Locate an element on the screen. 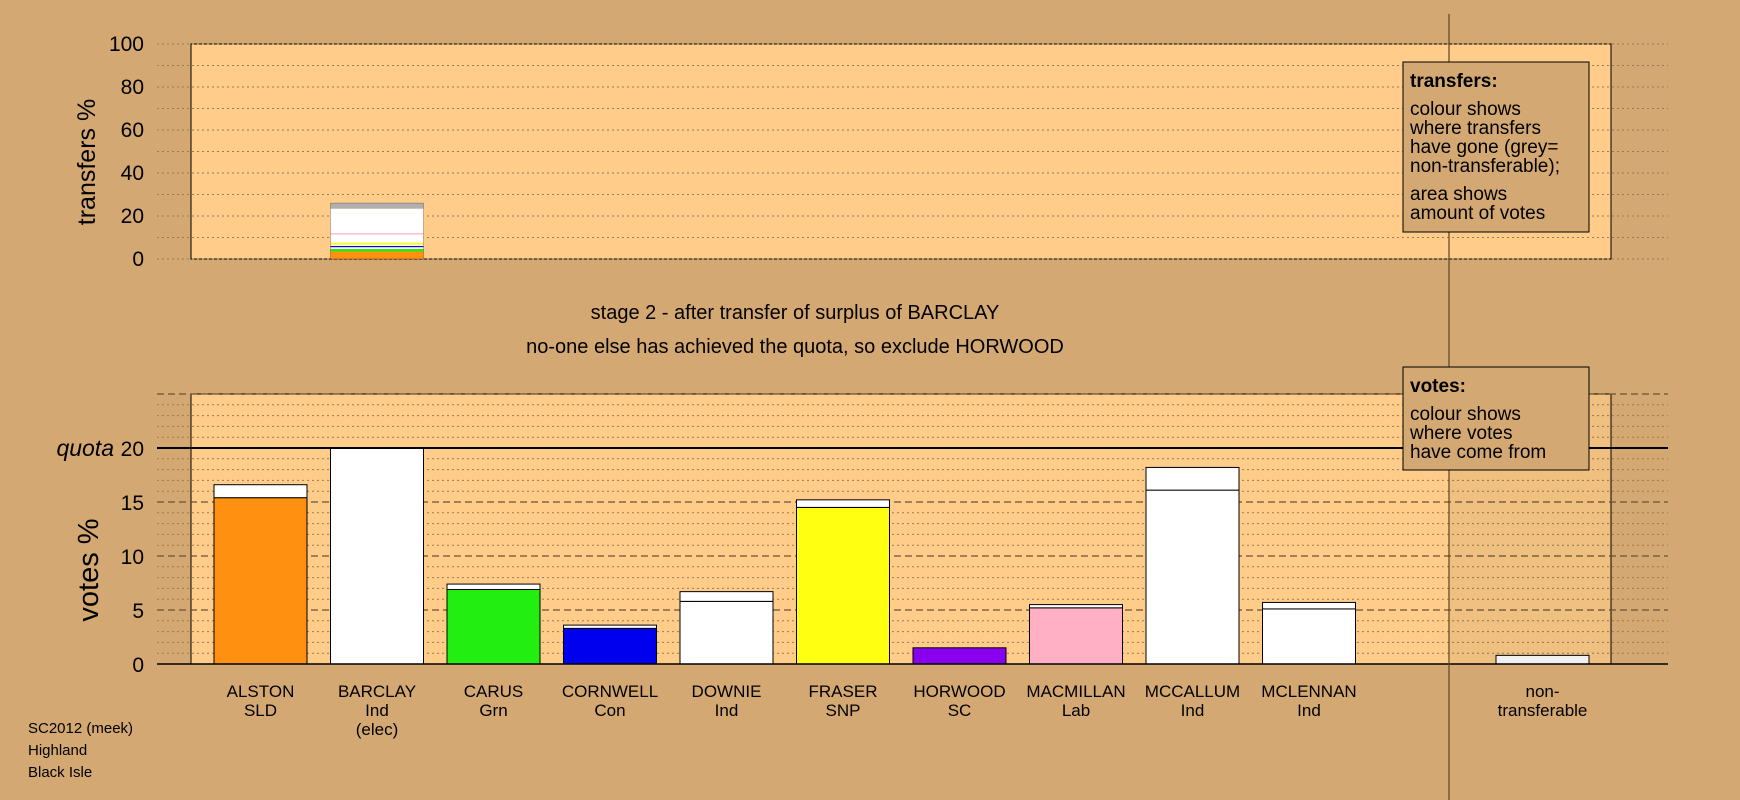  votes-legend-line: colour shows is located at coordinates (1465, 414).